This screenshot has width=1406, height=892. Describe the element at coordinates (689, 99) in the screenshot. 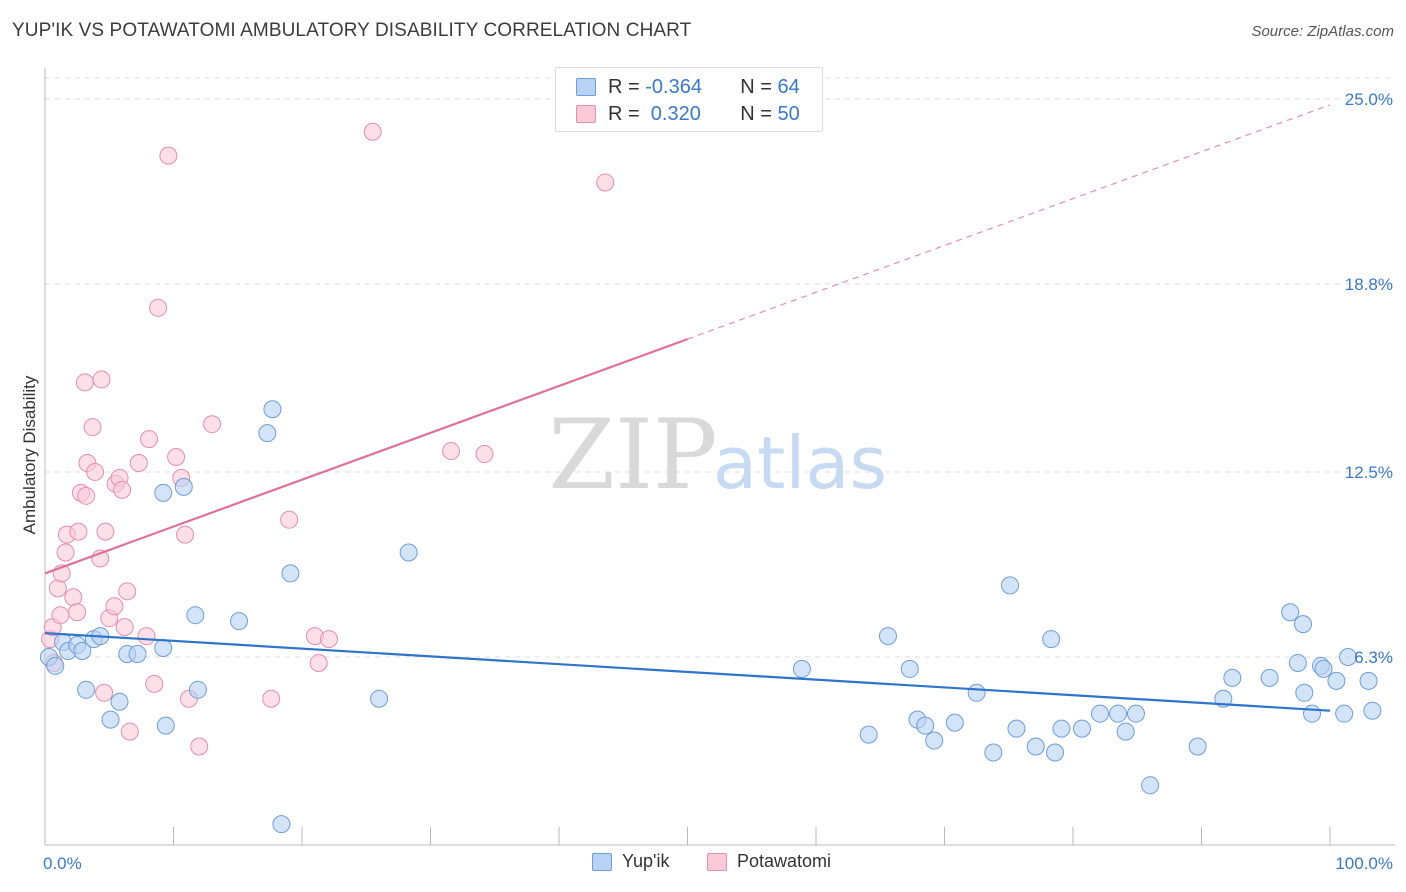

I see `correlation-legend: R = -0.364 N = 64 R = 0.320 N = 50` at that location.